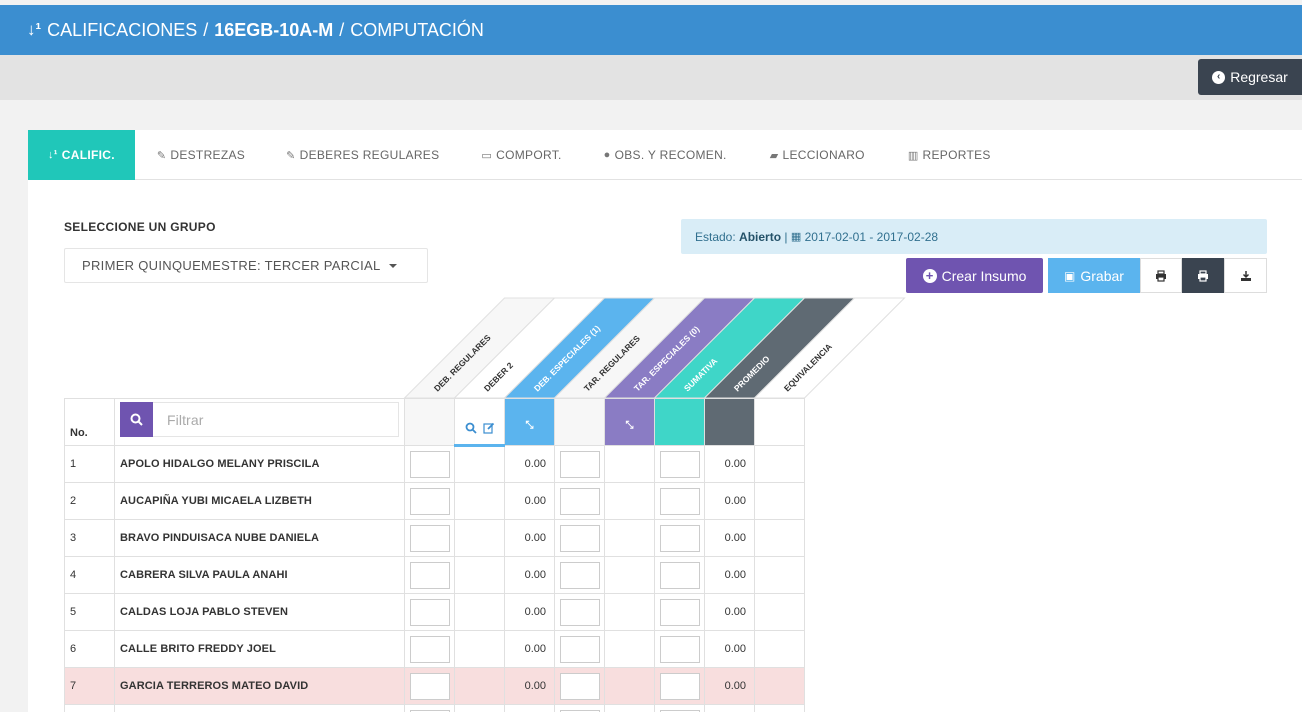  Describe the element at coordinates (291, 155) in the screenshot. I see `edit-icon: ✎` at that location.